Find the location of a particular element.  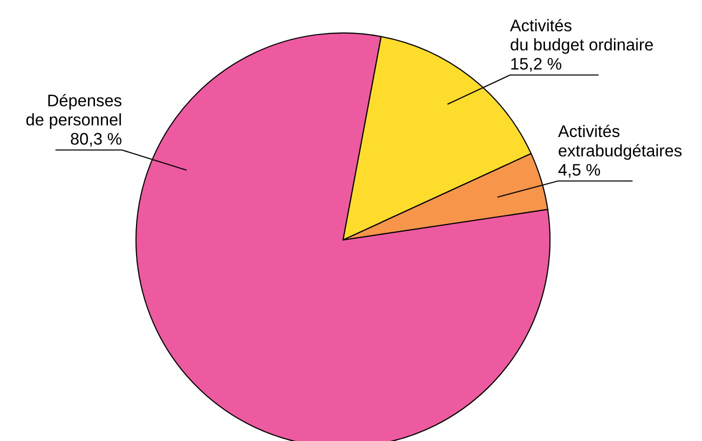

data-label: 80,3 % is located at coordinates (96, 139).